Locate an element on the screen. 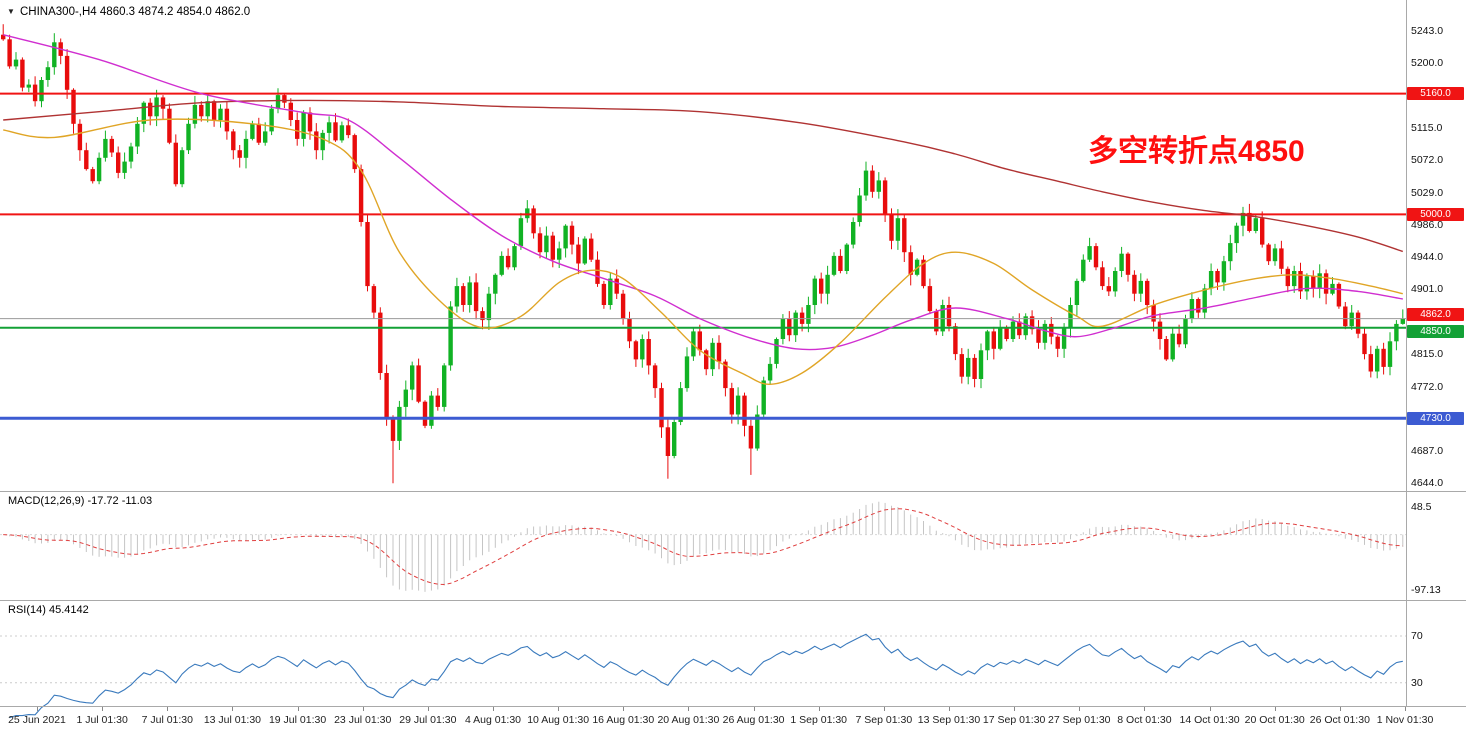 The image size is (1466, 731). chart-dropdown-icon: ▼ is located at coordinates (11, 11).